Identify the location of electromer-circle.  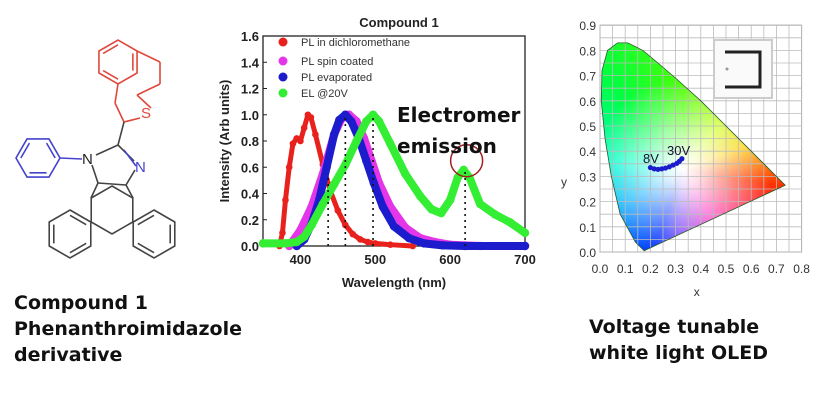
(466, 160).